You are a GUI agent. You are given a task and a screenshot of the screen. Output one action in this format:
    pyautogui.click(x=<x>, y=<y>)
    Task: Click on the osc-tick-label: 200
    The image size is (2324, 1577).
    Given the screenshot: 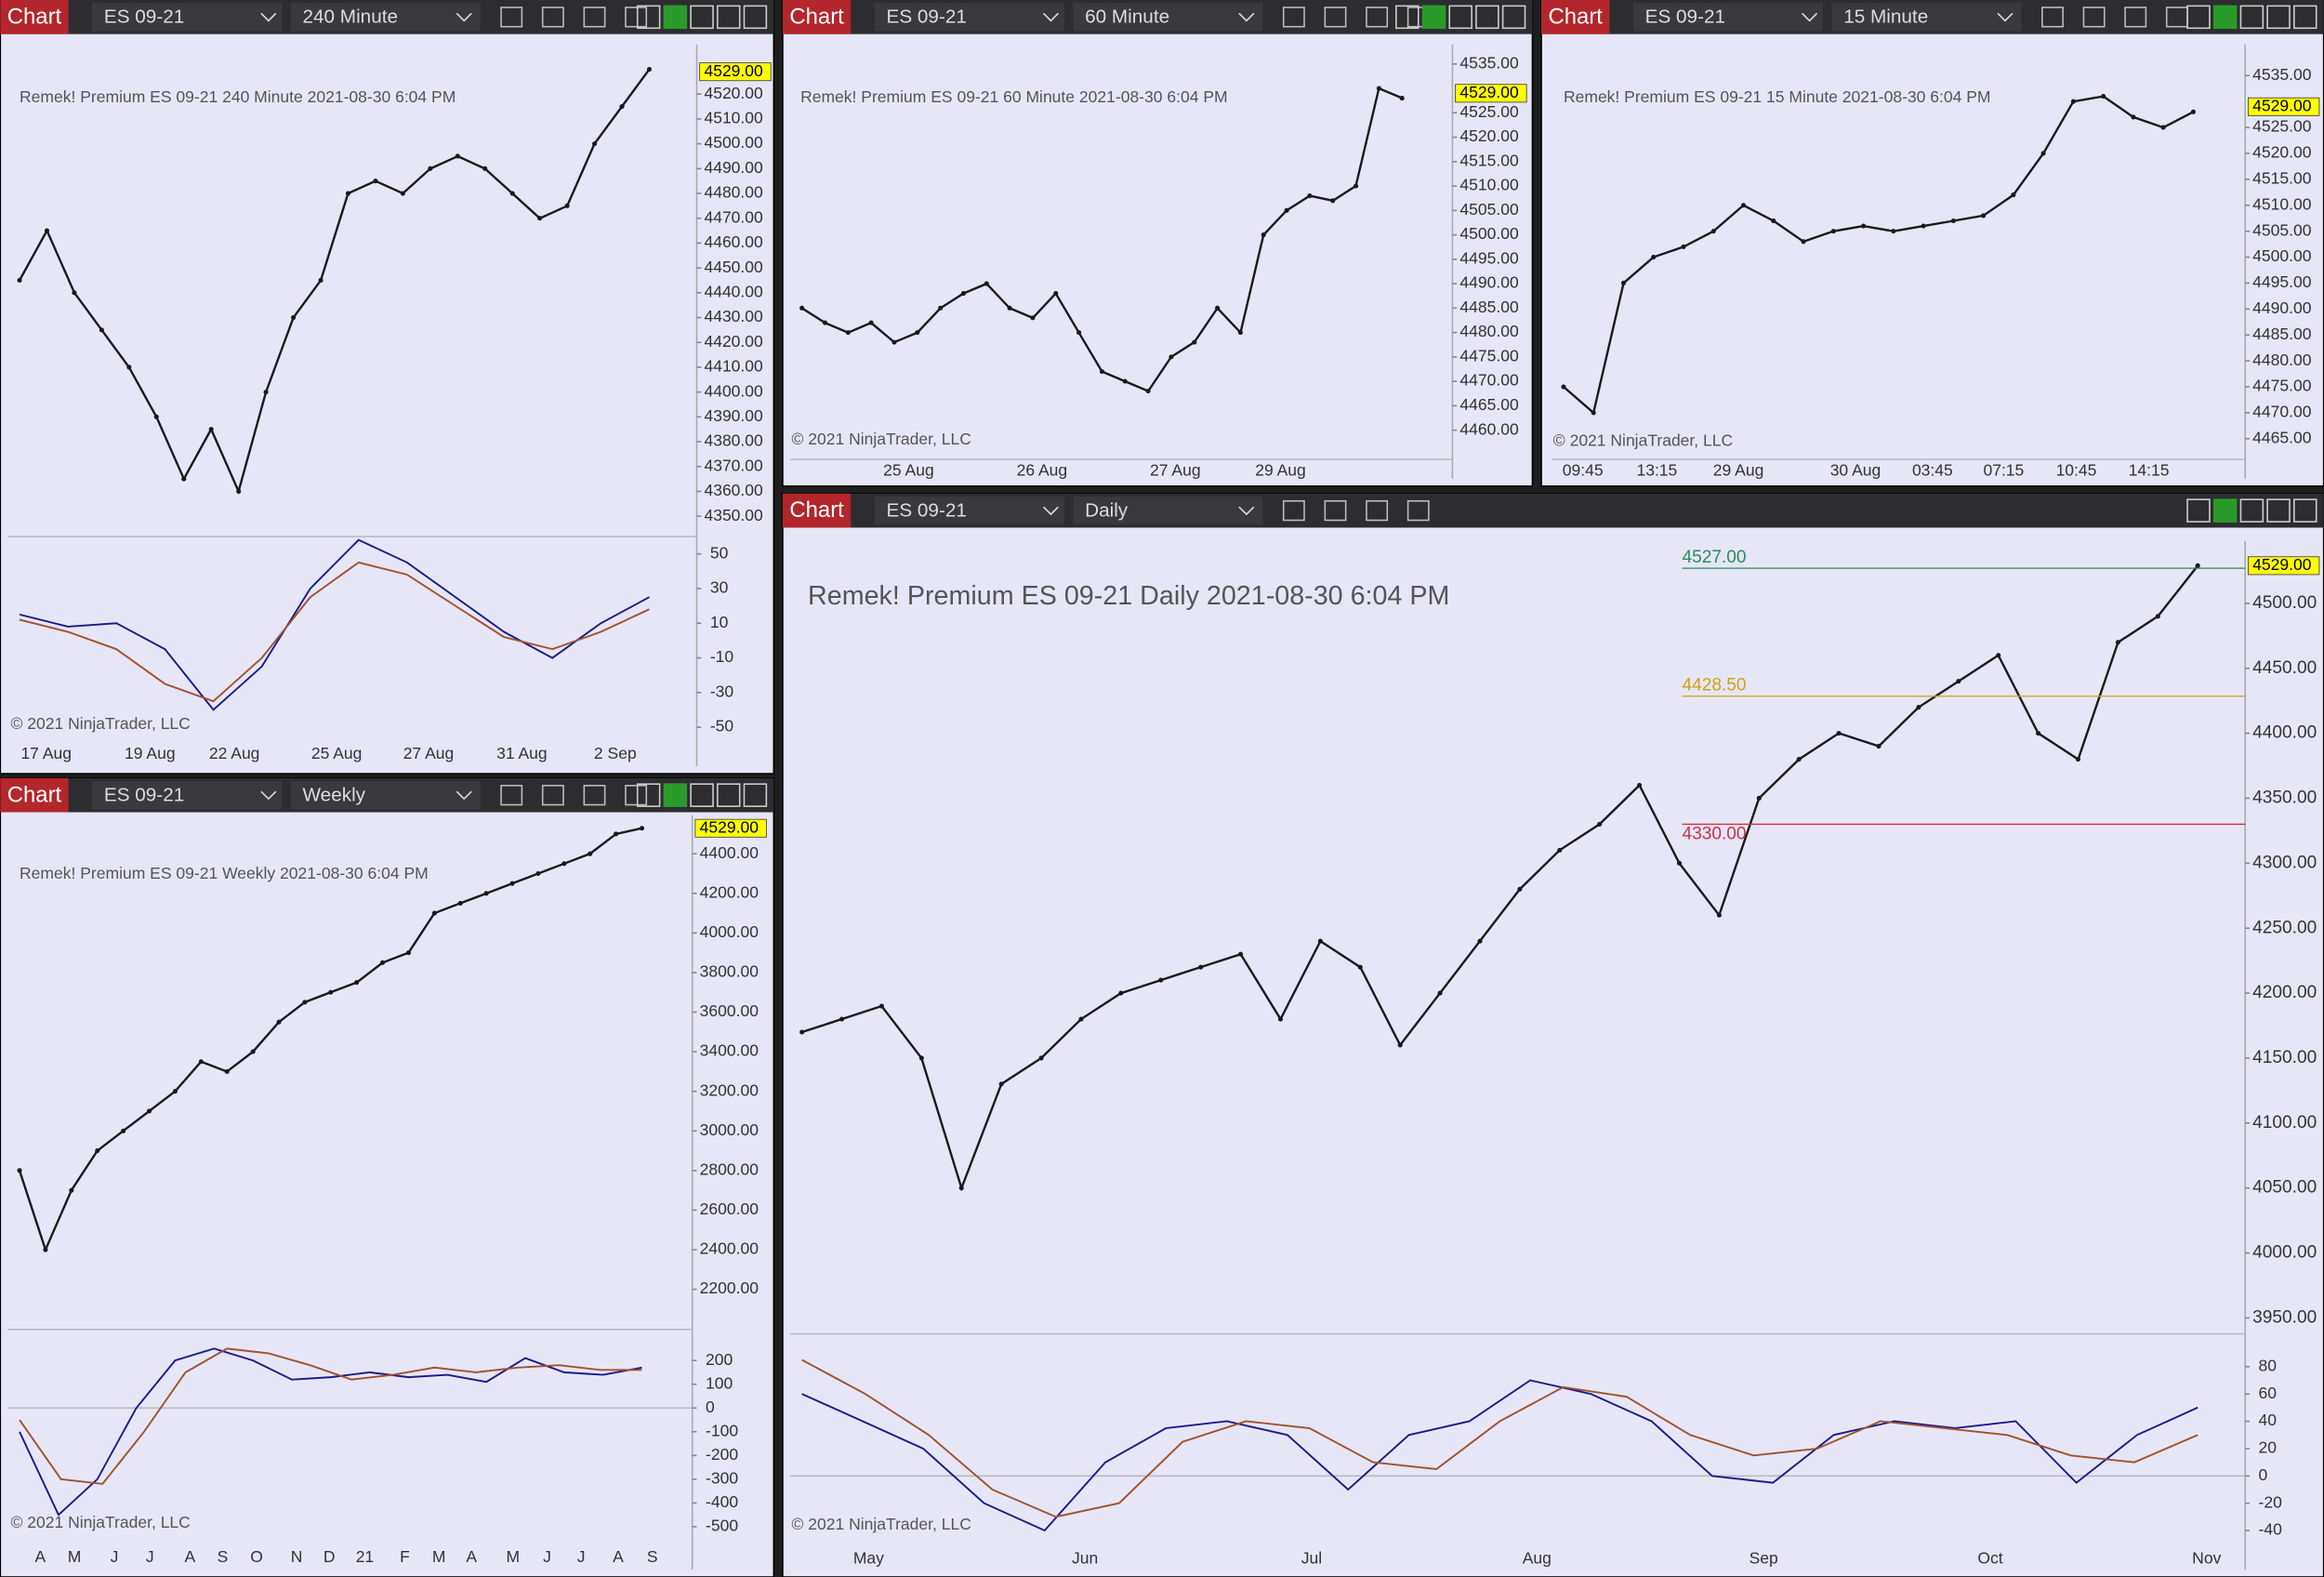 What is the action you would take?
    pyautogui.click(x=719, y=1359)
    